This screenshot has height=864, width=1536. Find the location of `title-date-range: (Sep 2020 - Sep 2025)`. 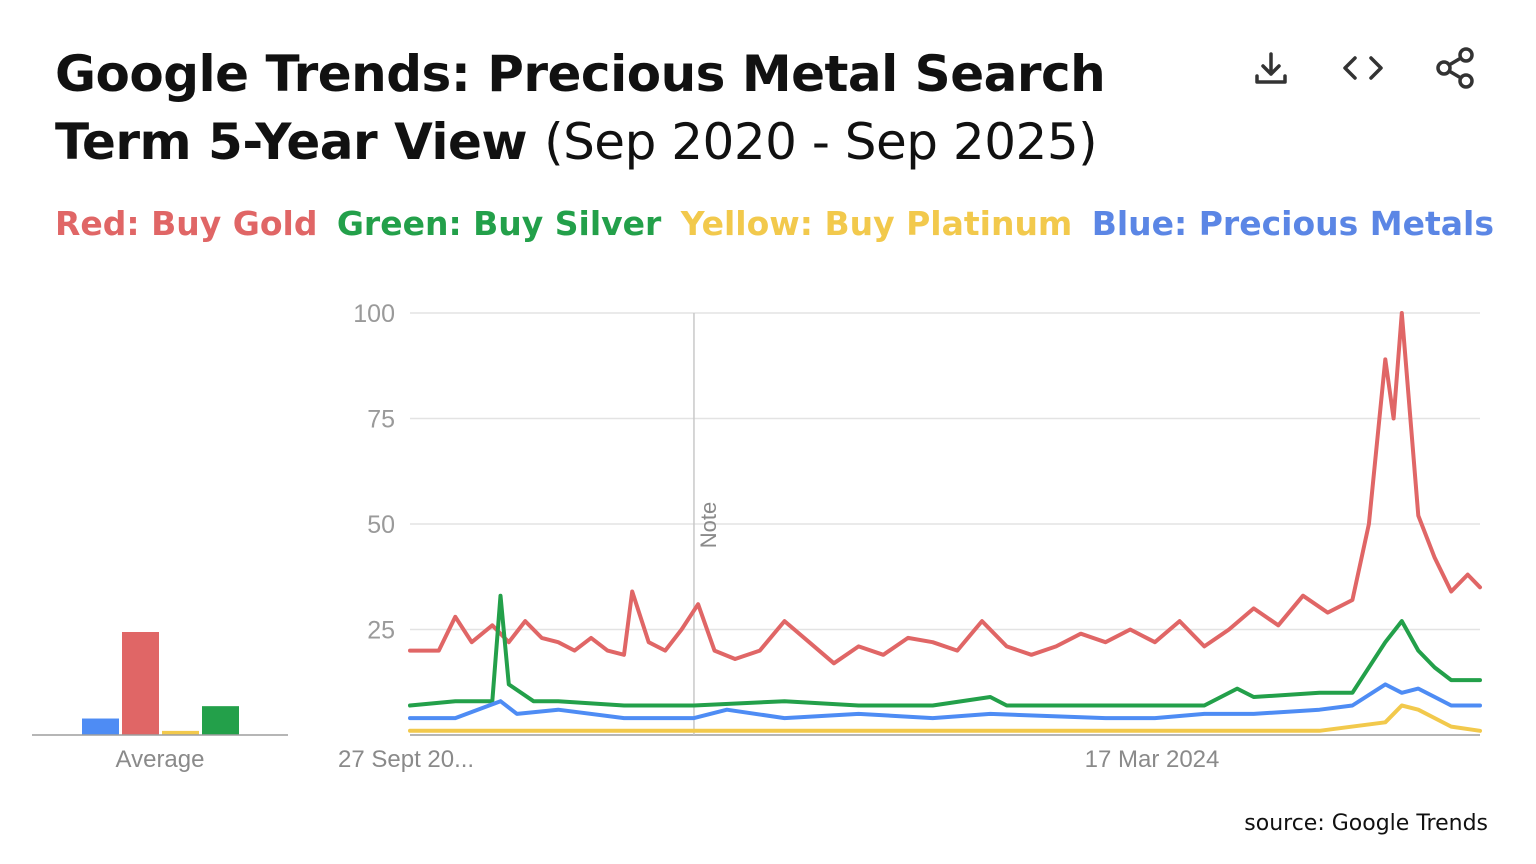

title-date-range: (Sep 2020 - Sep 2025) is located at coordinates (821, 142).